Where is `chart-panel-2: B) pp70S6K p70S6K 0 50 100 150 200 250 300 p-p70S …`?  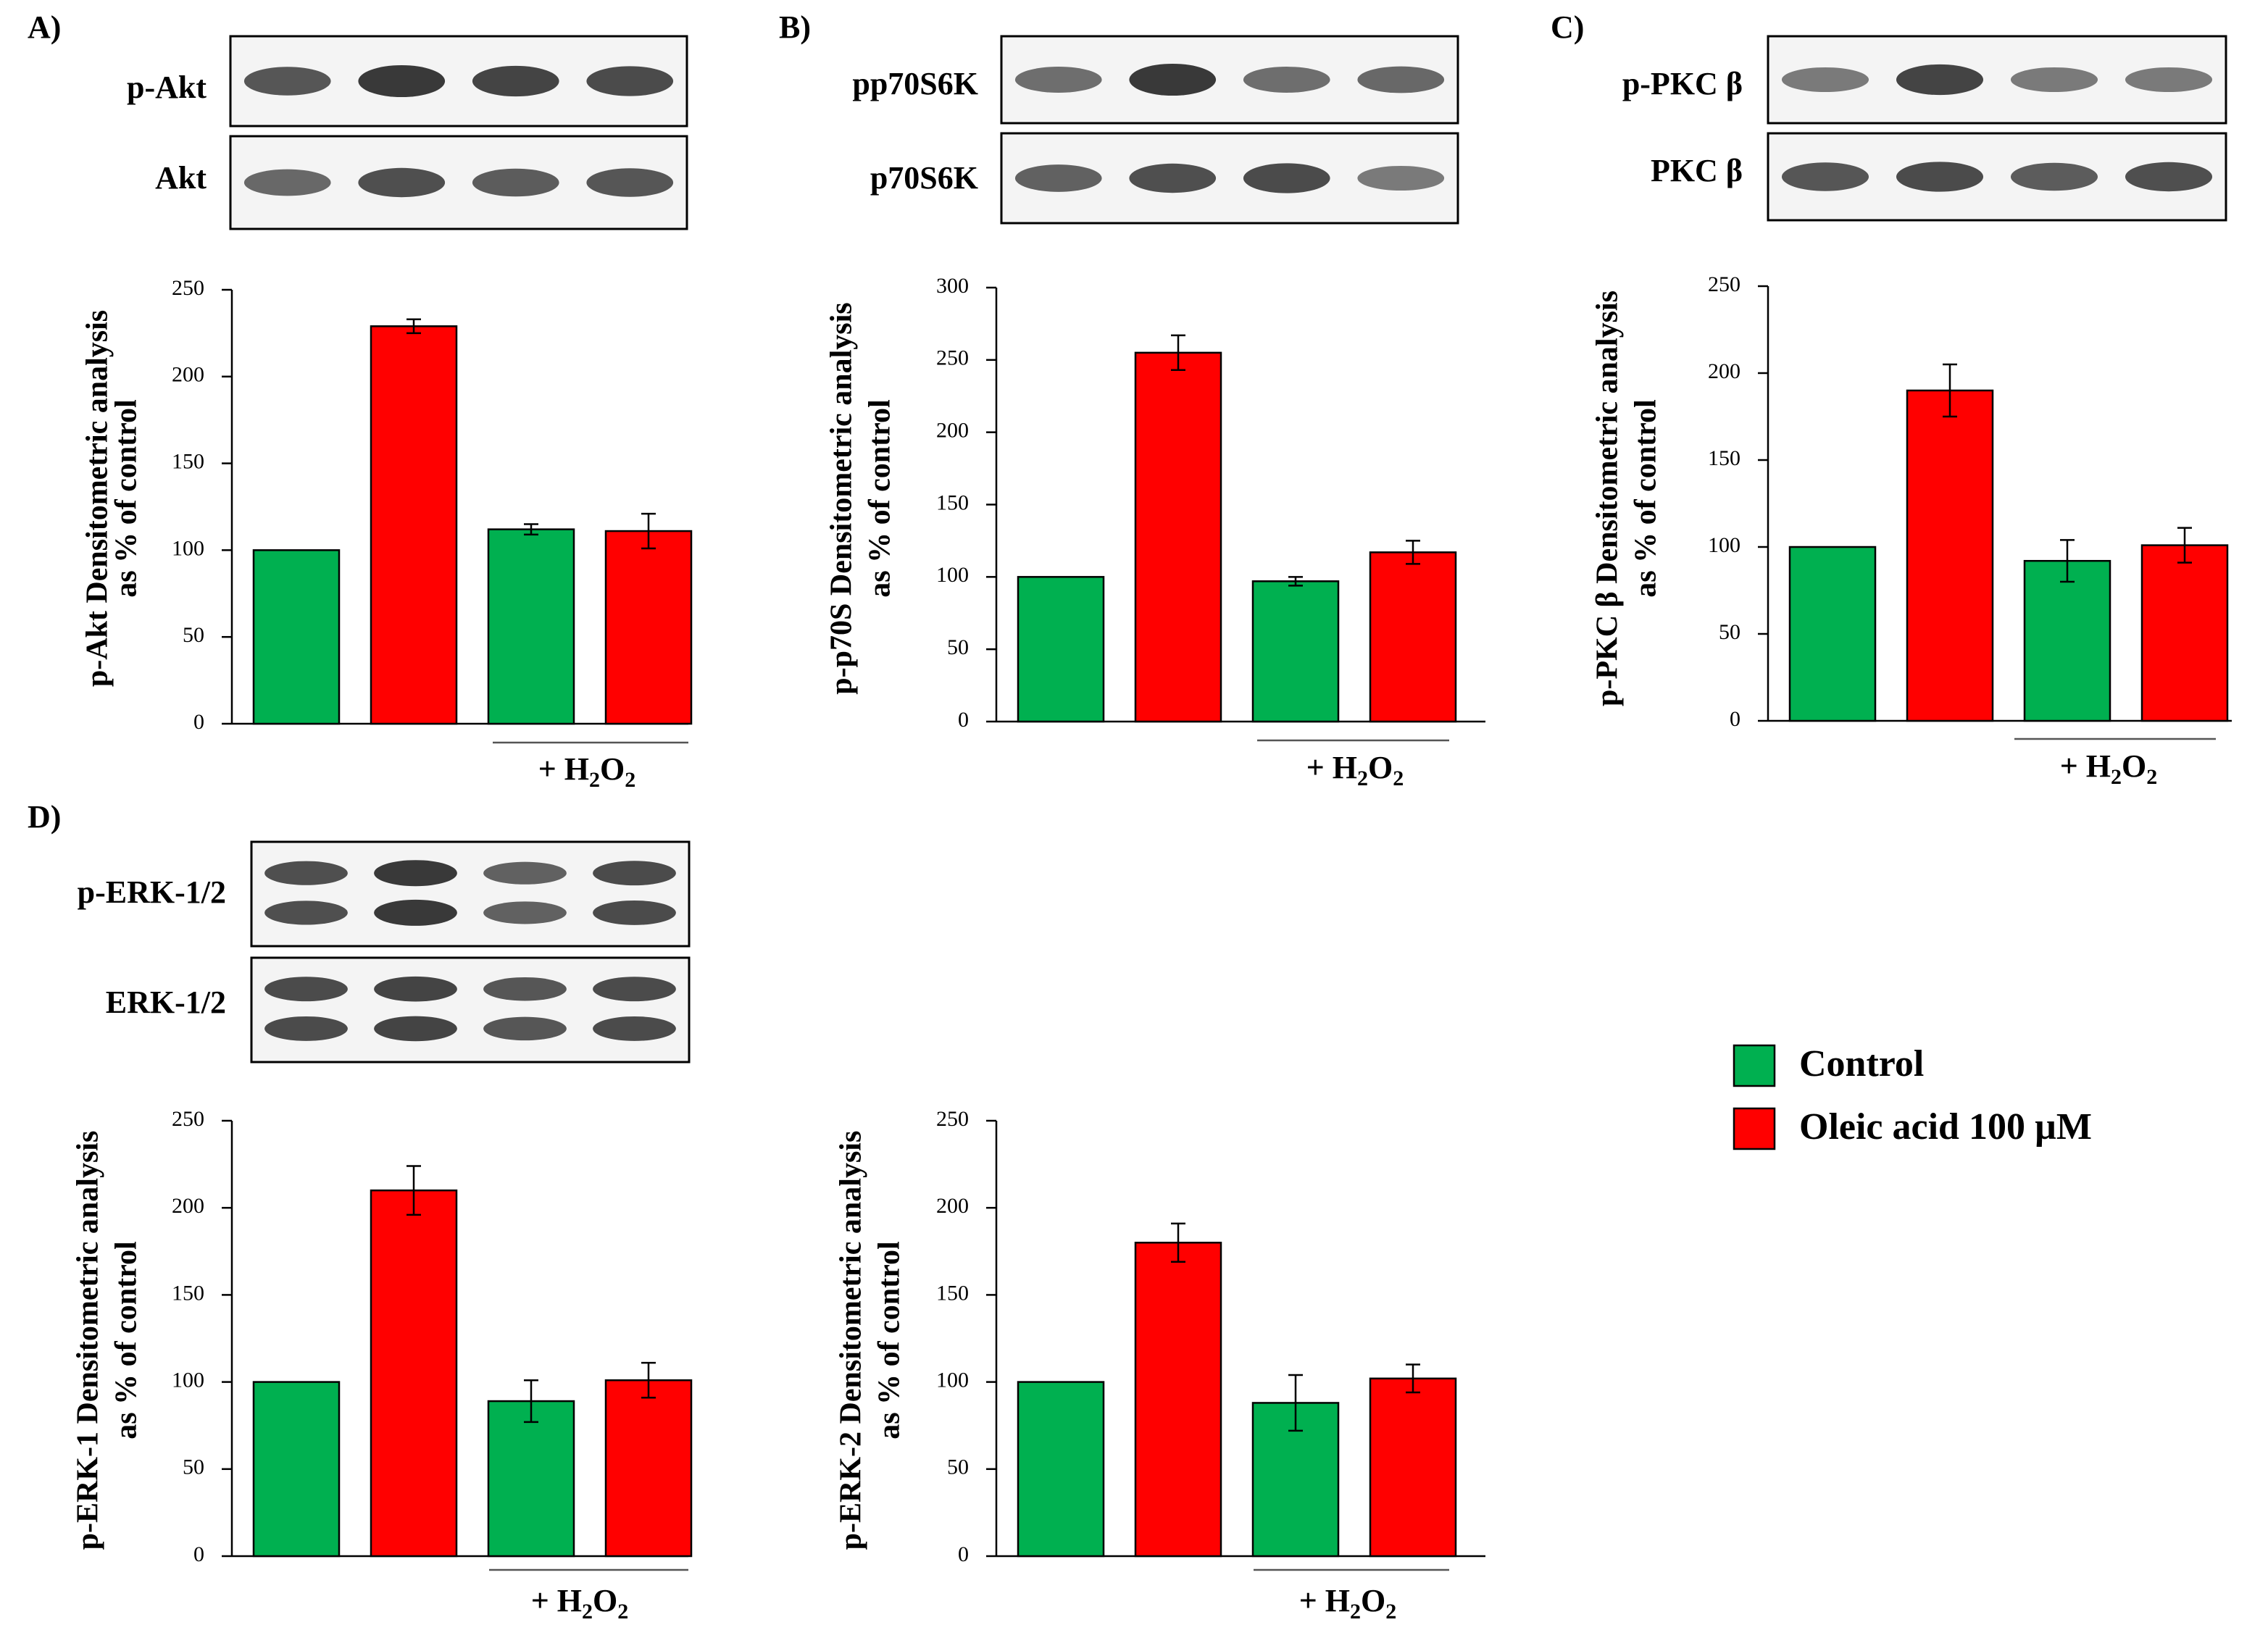
chart-panel-2: B) pp70S6K p70S6K 0 50 100 150 200 250 300 p-p70S … is located at coordinates (1132, 399).